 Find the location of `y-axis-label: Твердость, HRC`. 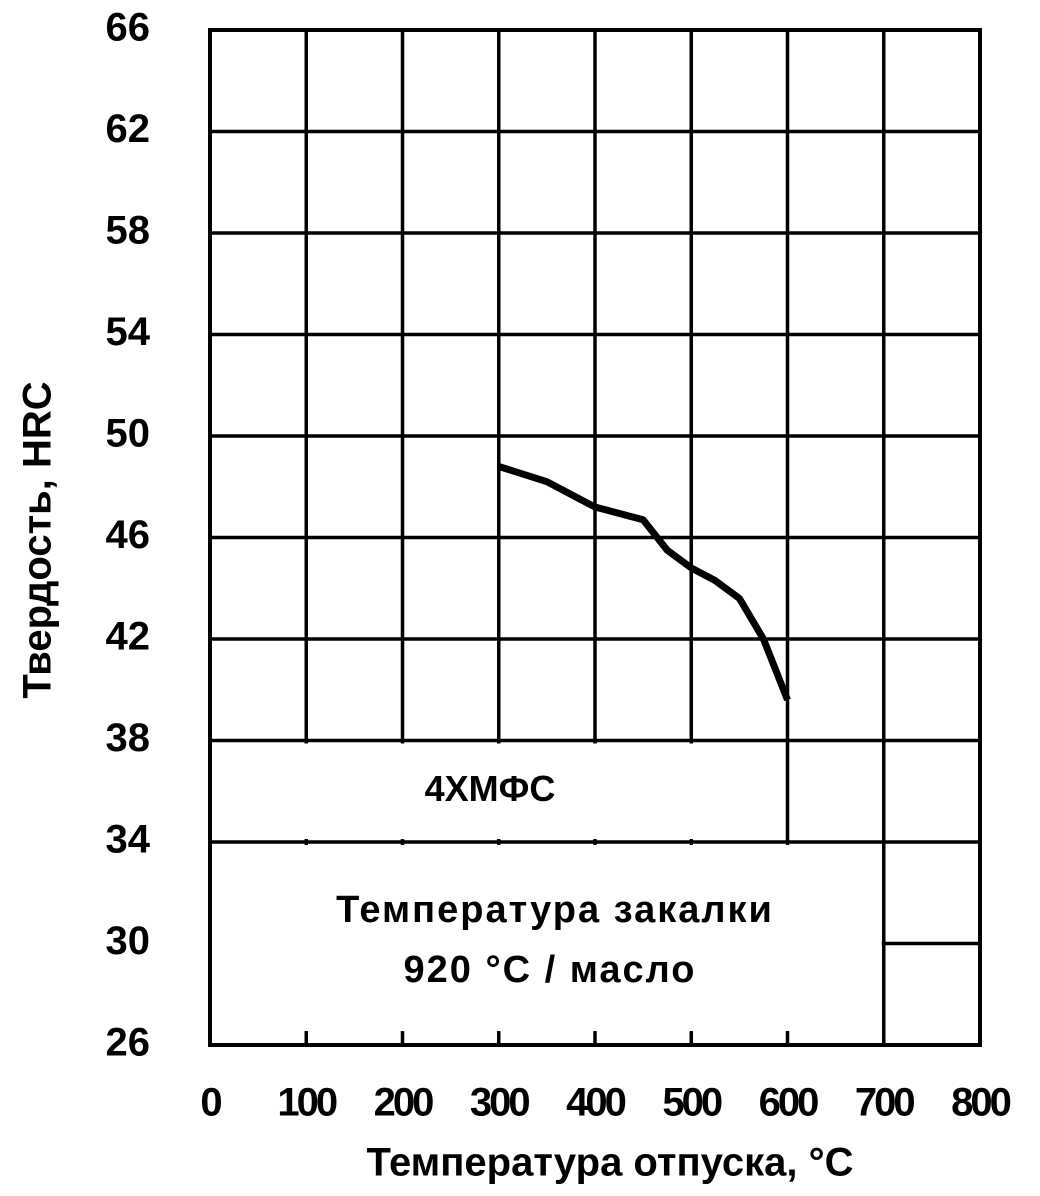

y-axis-label: Твердость, HRC is located at coordinates (38, 539).